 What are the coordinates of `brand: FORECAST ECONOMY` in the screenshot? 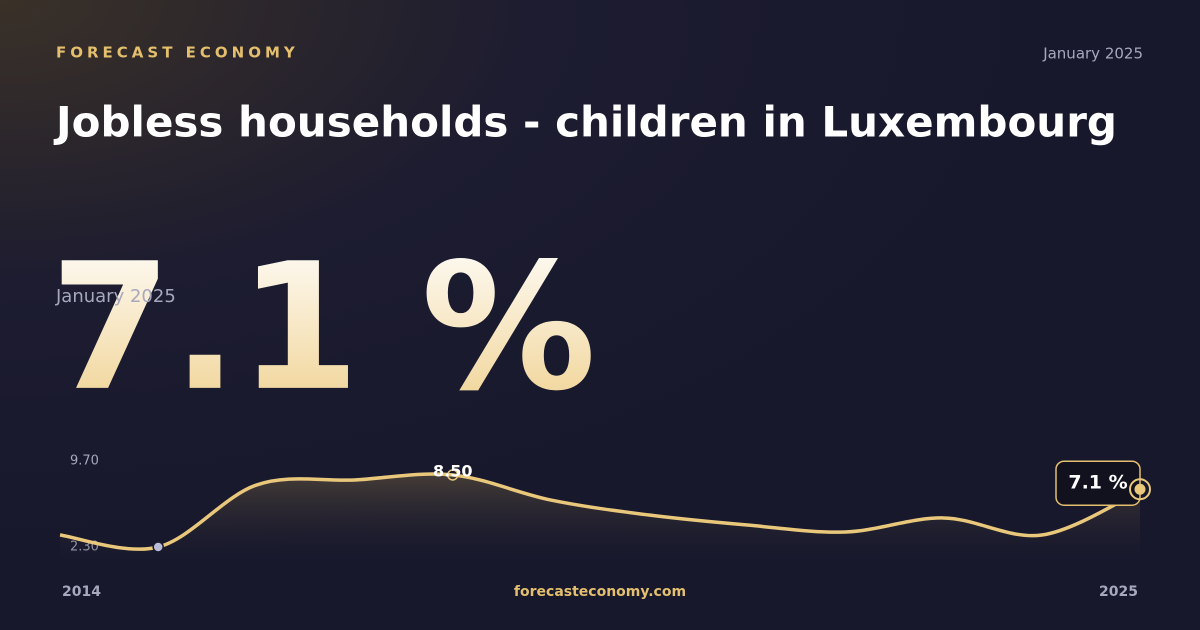 It's located at (177, 53).